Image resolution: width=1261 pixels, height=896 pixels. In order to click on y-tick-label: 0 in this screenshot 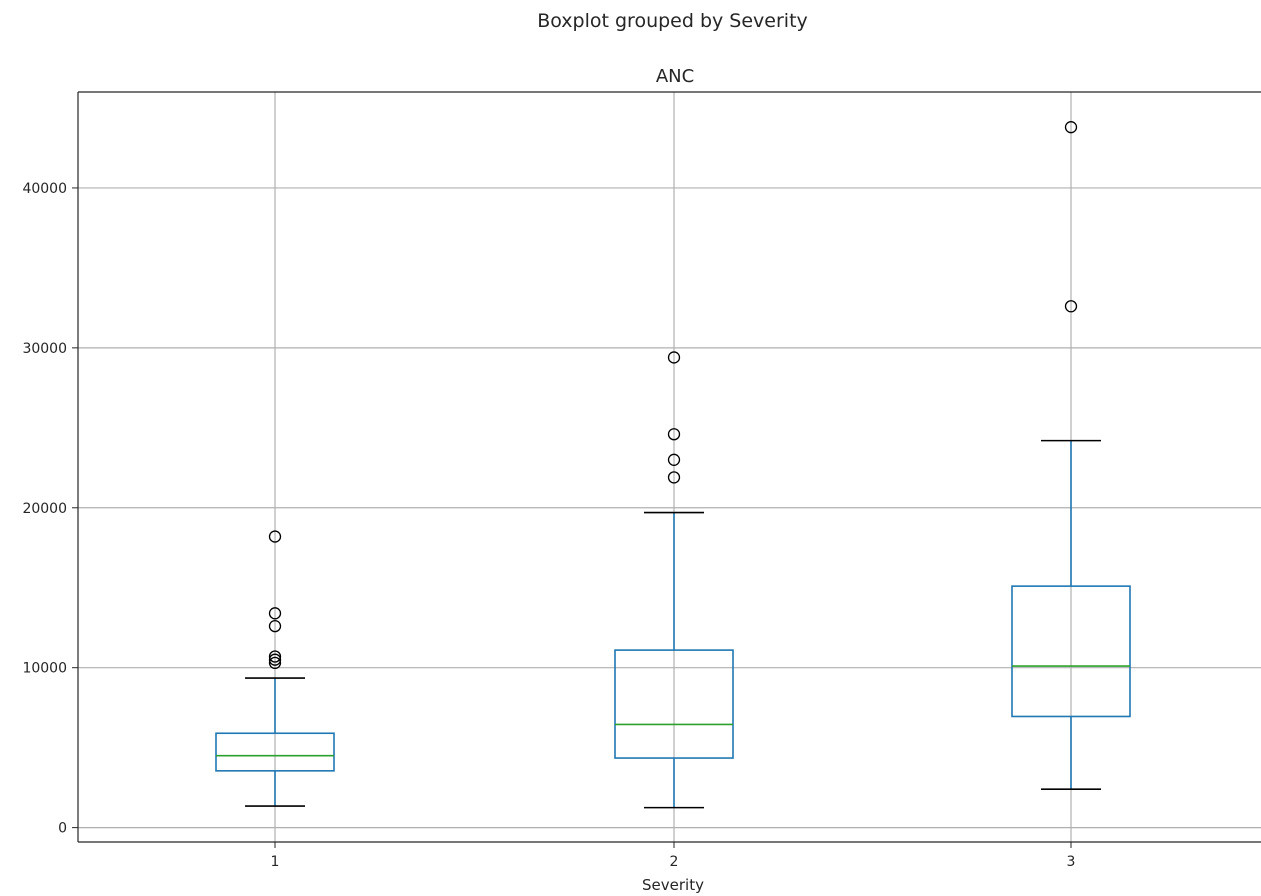, I will do `click(62, 829)`.